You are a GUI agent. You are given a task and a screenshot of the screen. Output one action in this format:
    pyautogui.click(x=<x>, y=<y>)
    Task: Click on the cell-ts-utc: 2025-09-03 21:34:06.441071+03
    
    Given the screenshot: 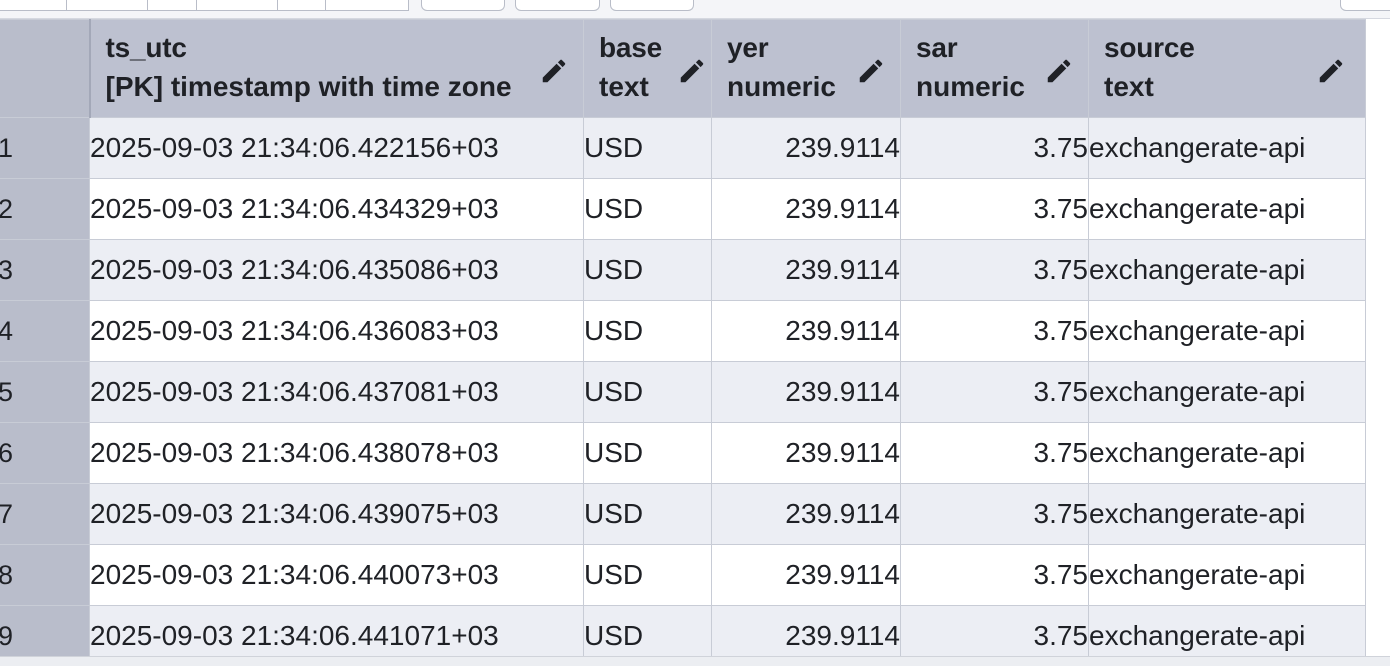 What is the action you would take?
    pyautogui.click(x=336, y=630)
    